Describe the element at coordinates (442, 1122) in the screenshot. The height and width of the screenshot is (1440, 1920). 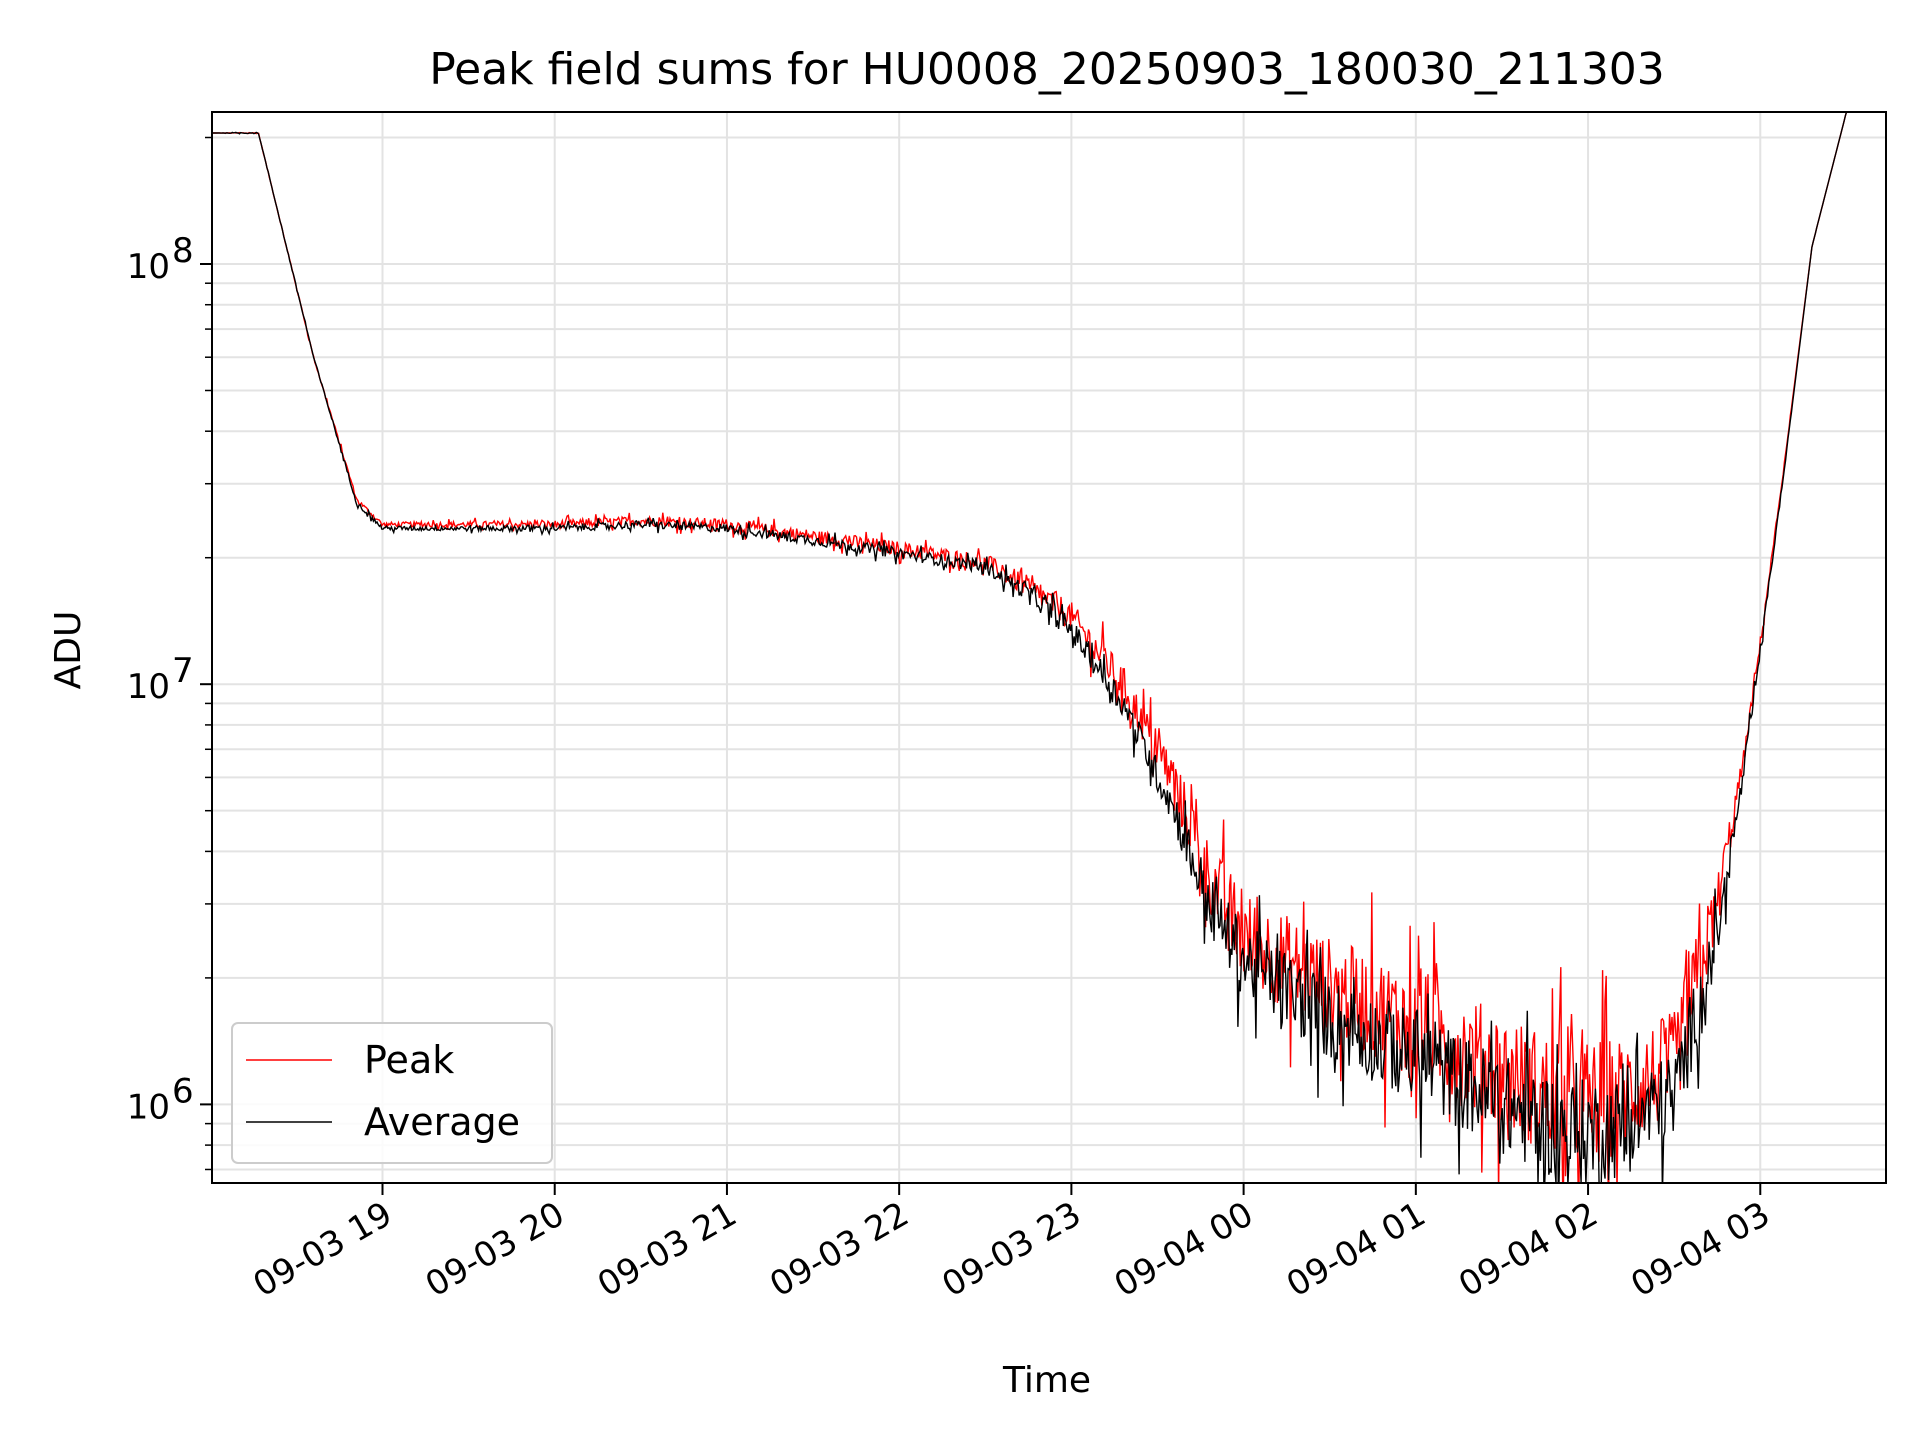
I see `legend-label-average: Average` at that location.